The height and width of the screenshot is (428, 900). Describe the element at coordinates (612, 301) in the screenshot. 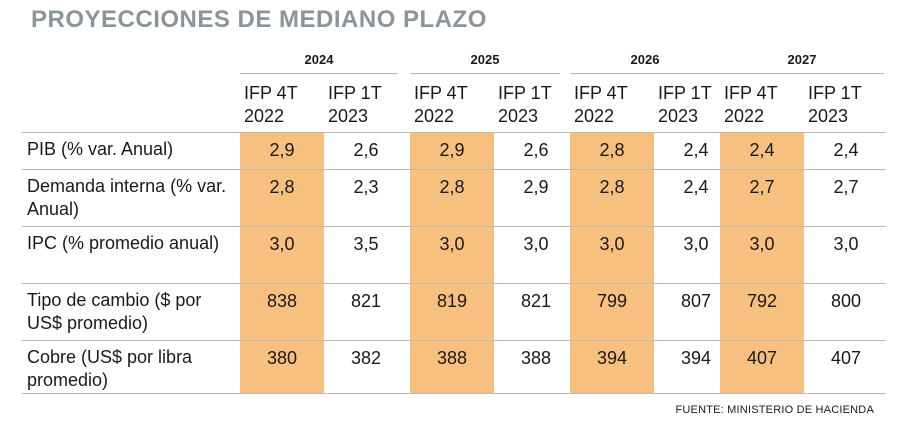

I see `table-cell: 799` at that location.